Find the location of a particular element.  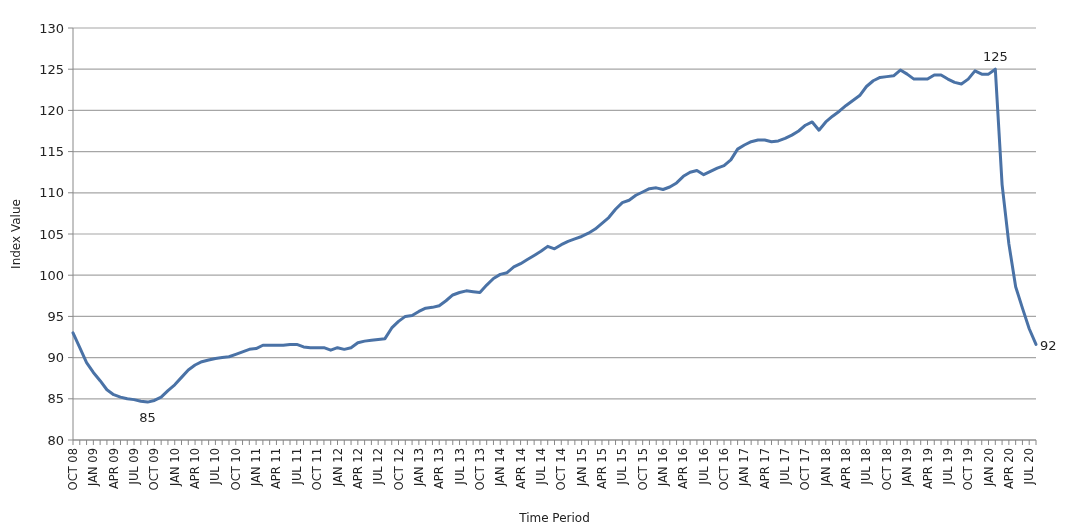

x-tick-label: APR 19 is located at coordinates (927, 469).